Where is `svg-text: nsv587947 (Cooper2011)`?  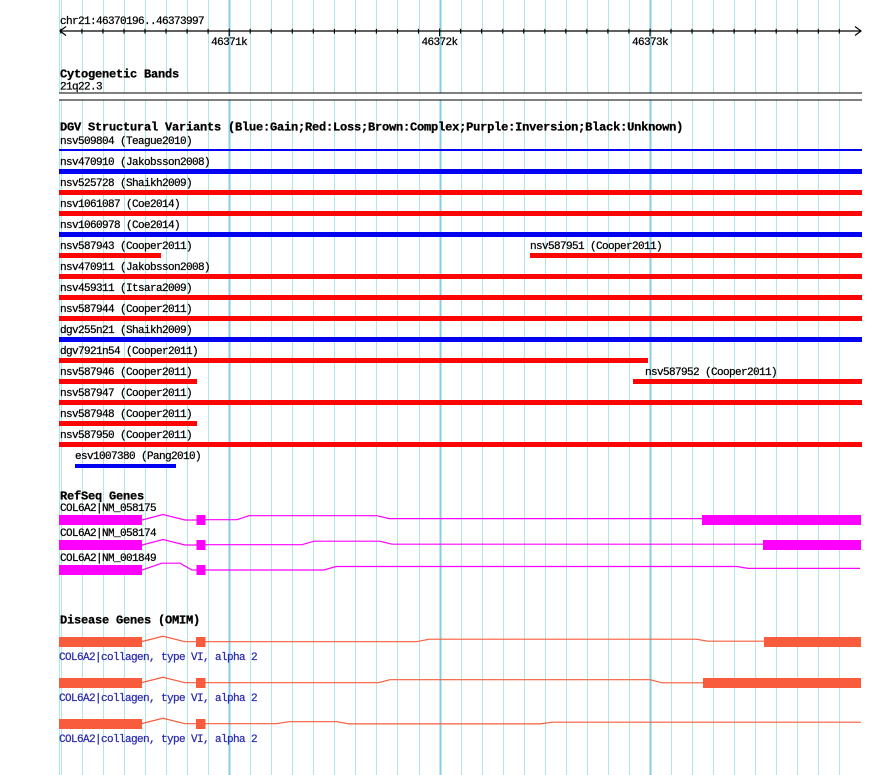
svg-text: nsv587947 (Cooper2011) is located at coordinates (126, 394).